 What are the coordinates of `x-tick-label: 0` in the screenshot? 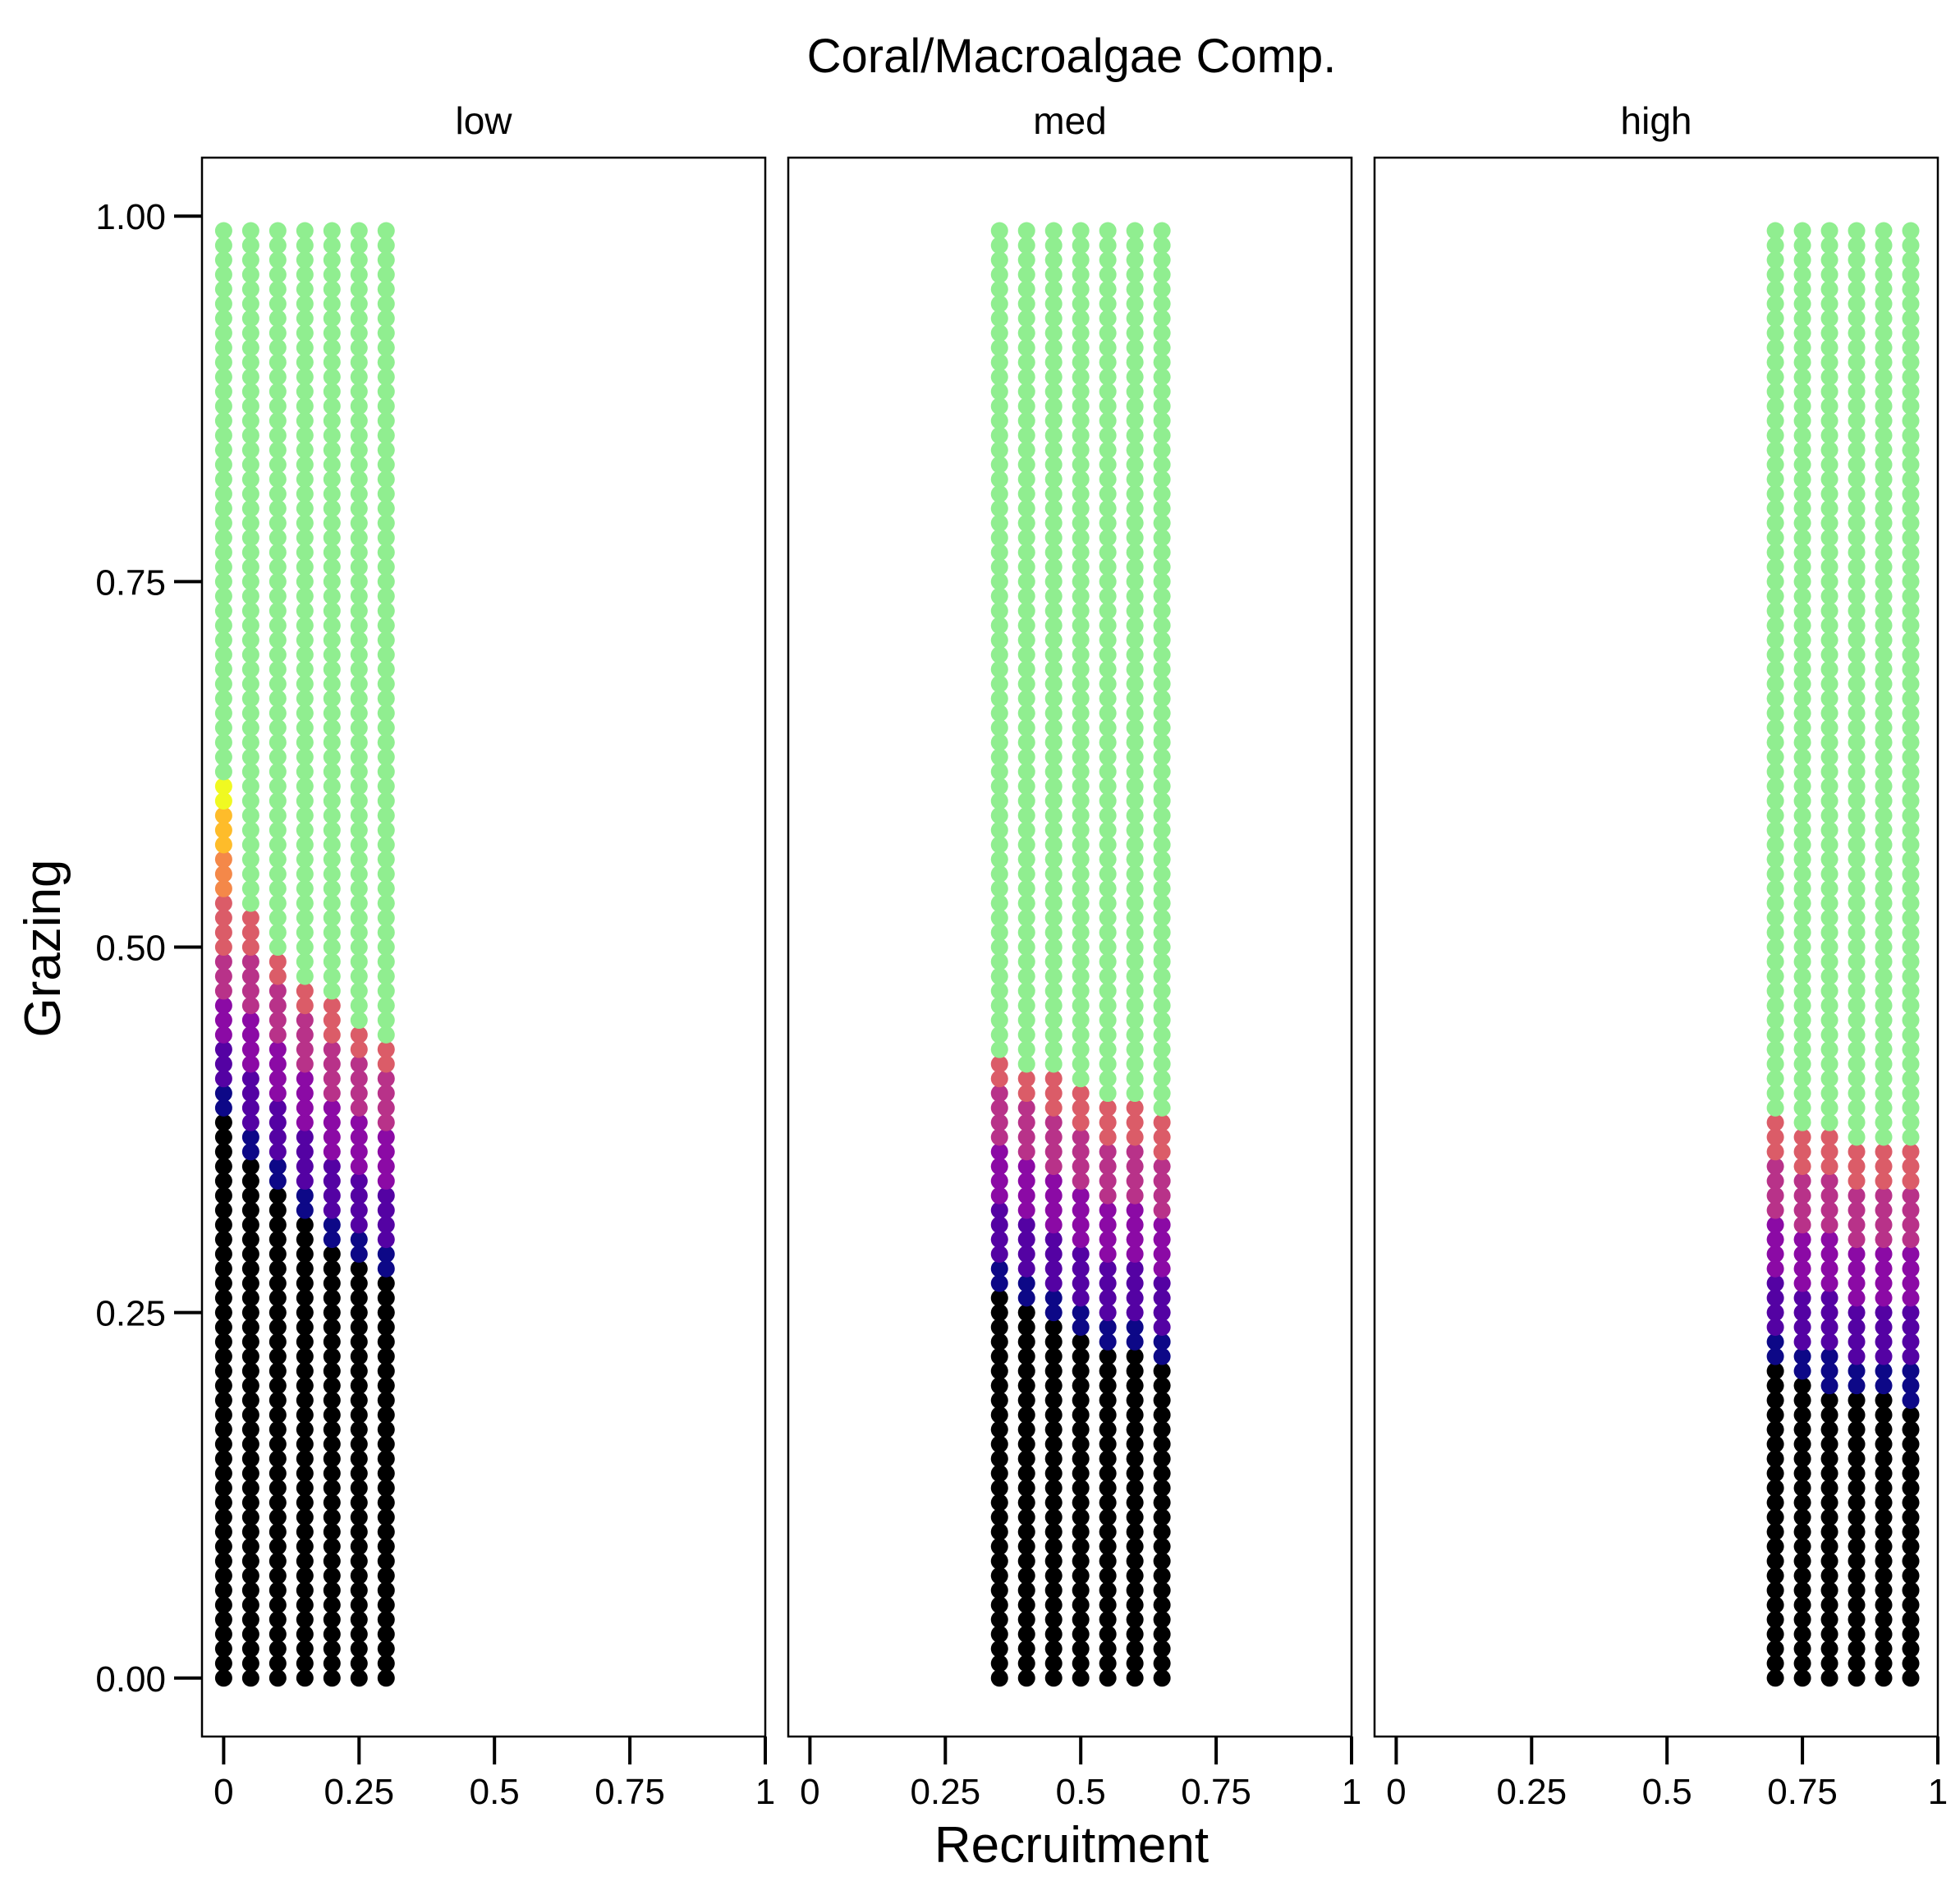 It's located at (1396, 1792).